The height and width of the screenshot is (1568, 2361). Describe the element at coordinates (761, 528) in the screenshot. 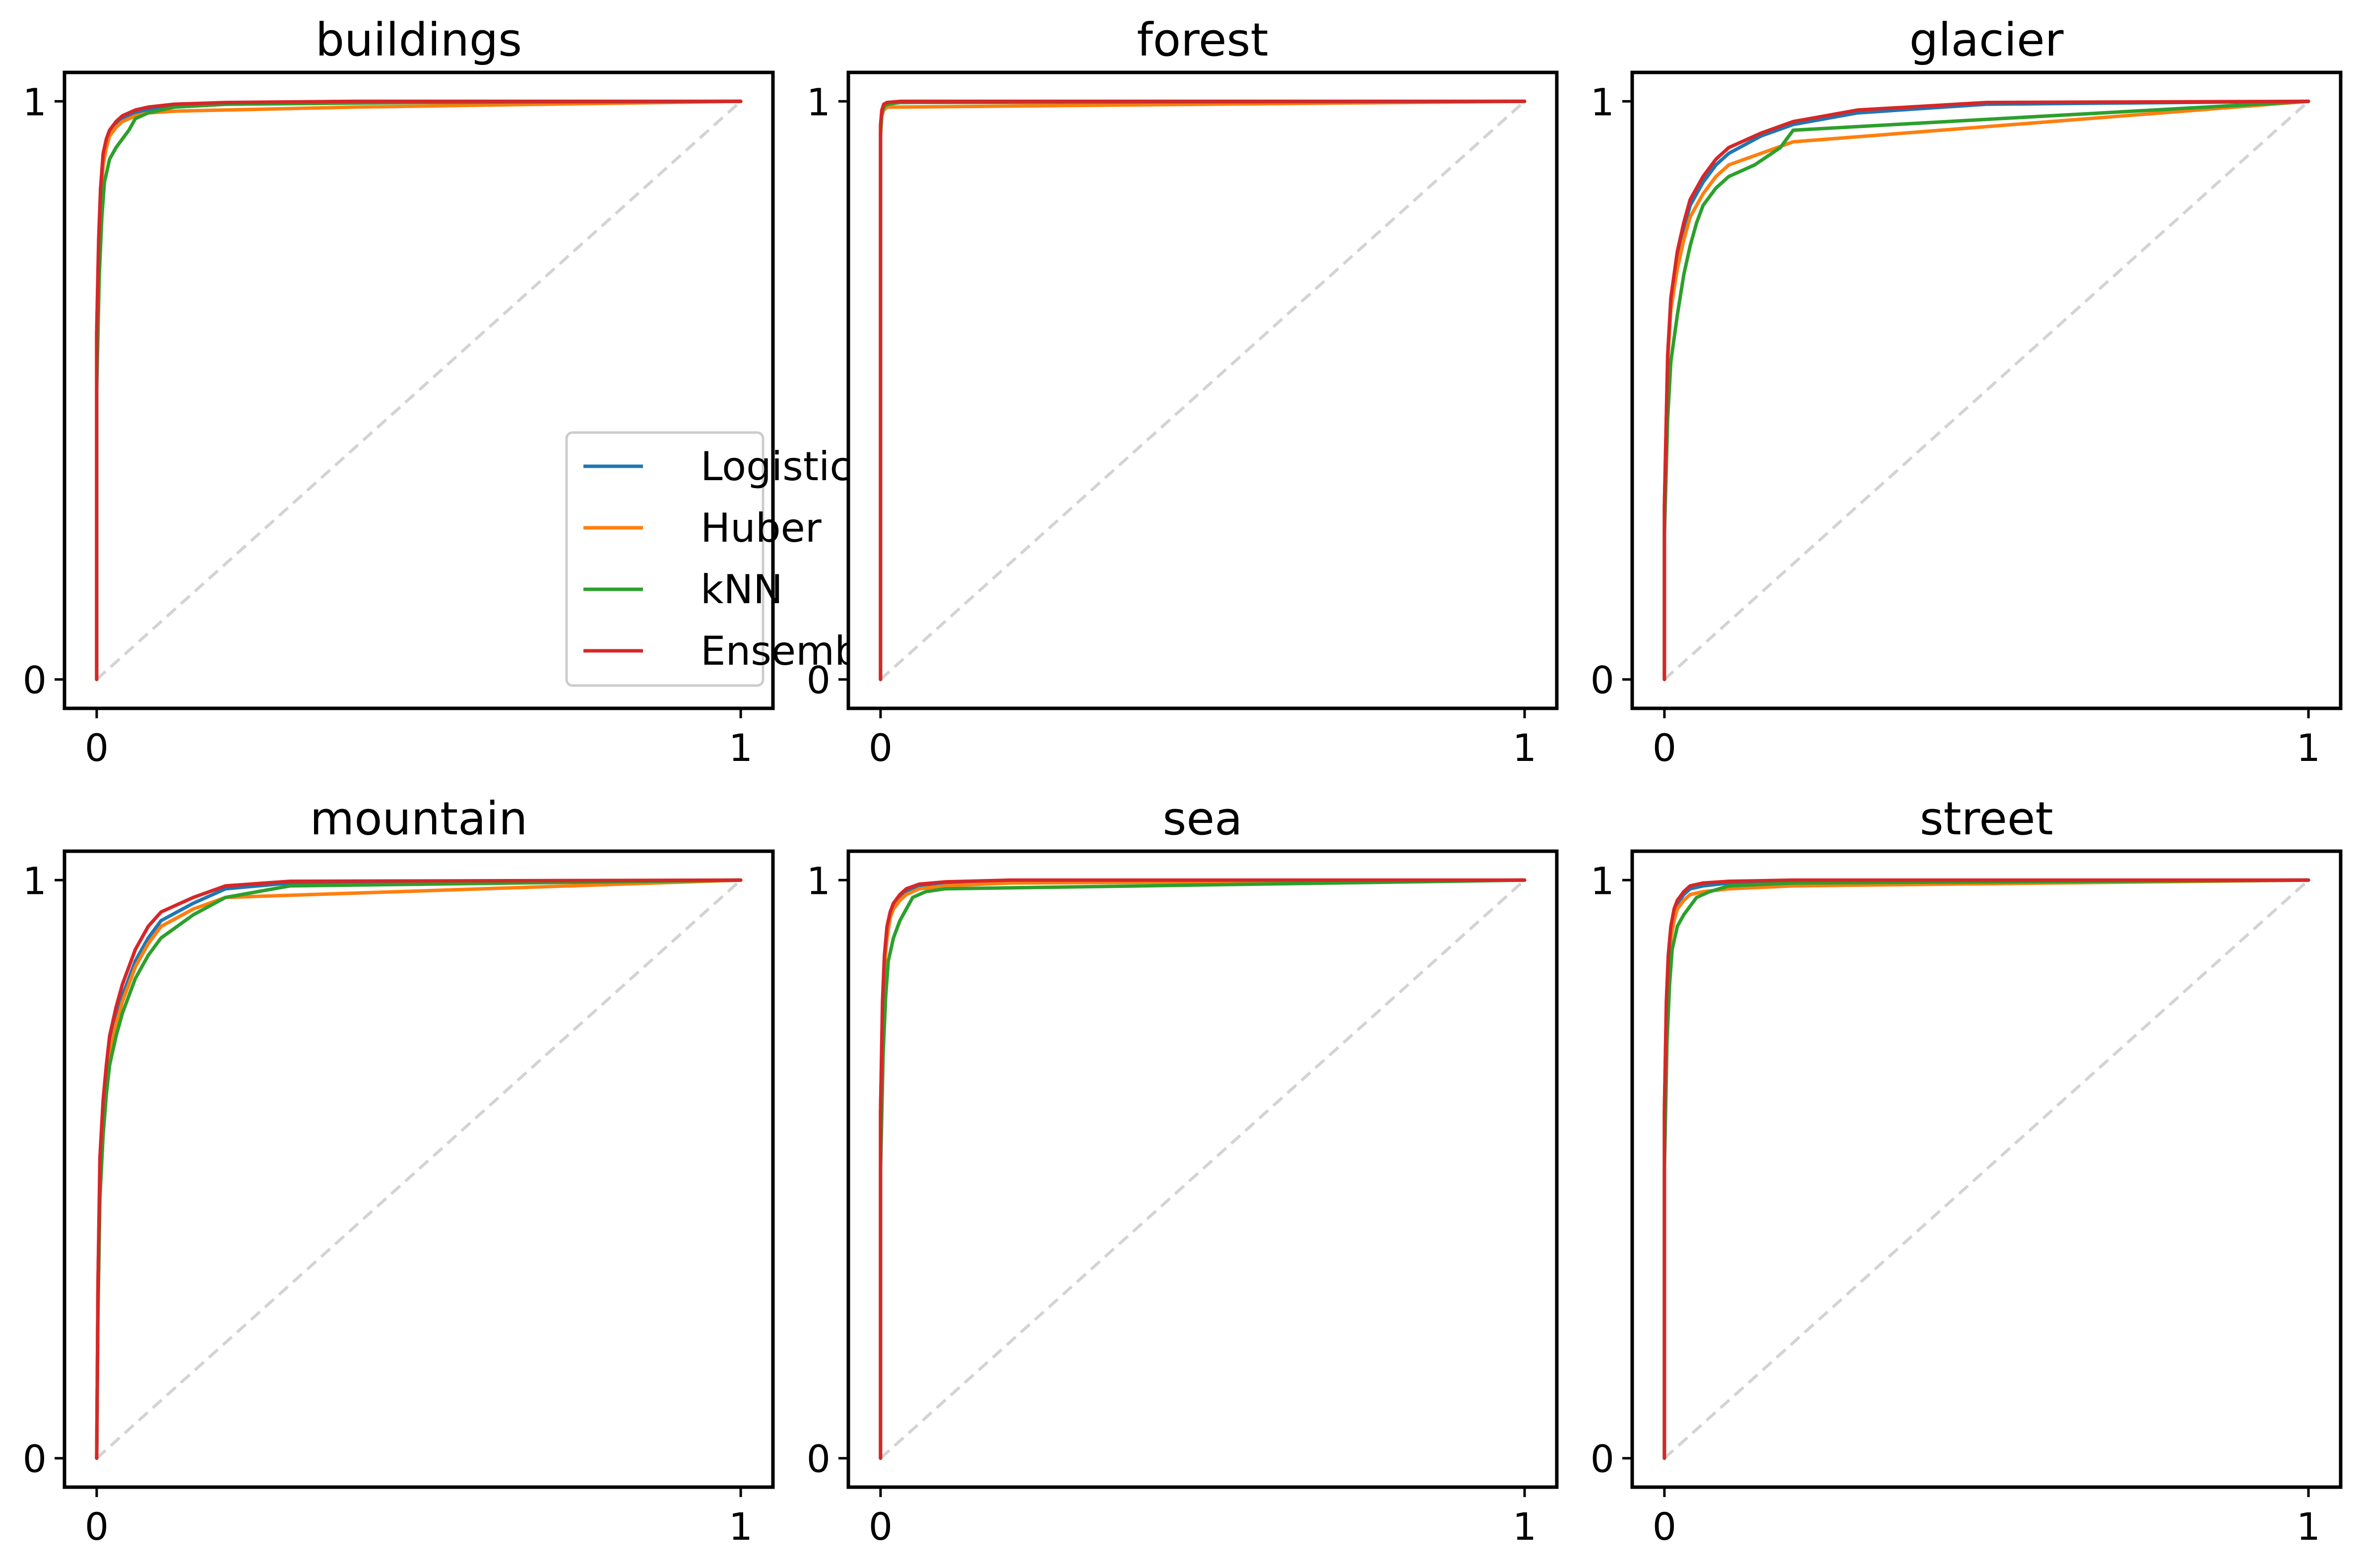

I see `legend-label-huber: Huber` at that location.